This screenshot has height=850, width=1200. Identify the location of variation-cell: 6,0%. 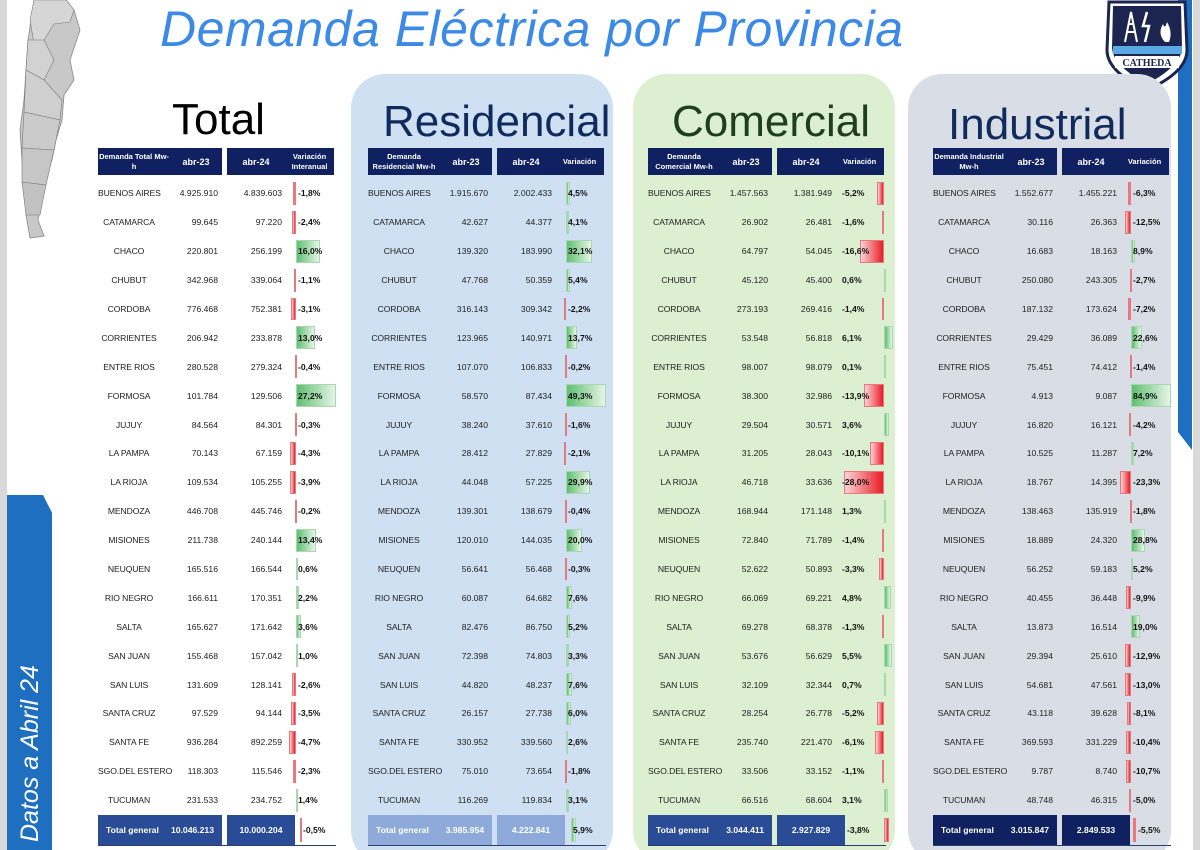
(583, 713).